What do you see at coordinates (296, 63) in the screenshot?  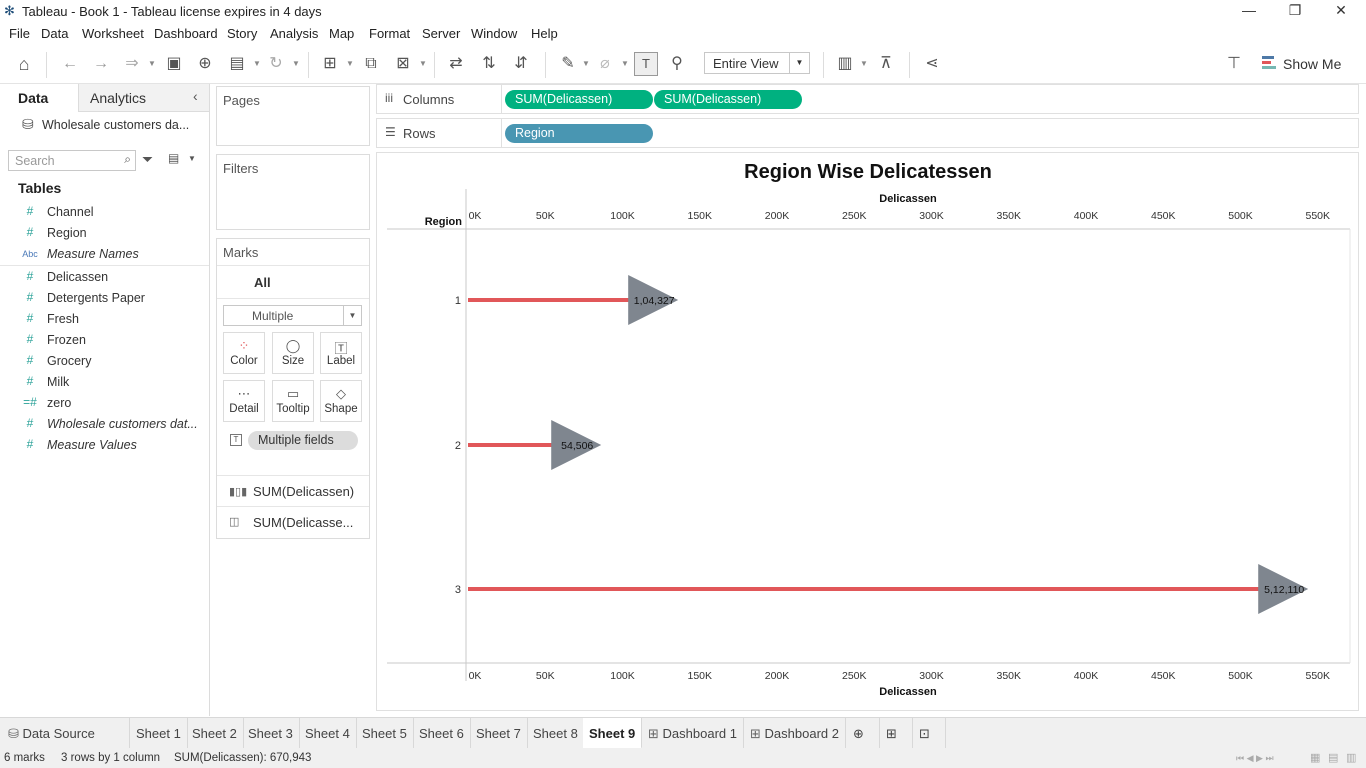 I see `refresh-dropdown-icon: ▼` at bounding box center [296, 63].